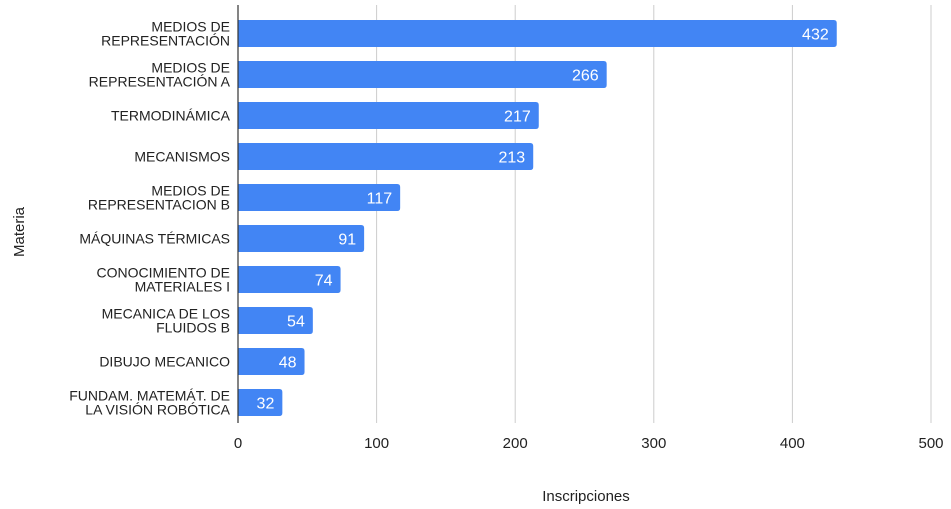 The image size is (951, 509). I want to click on category-label: DIBUJO MECANICO, so click(164, 362).